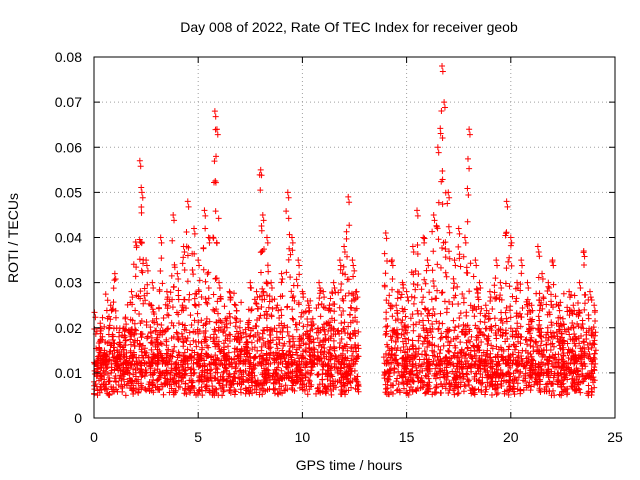 The width and height of the screenshot is (640, 480). Describe the element at coordinates (303, 437) in the screenshot. I see `x-tick-label: 10` at that location.